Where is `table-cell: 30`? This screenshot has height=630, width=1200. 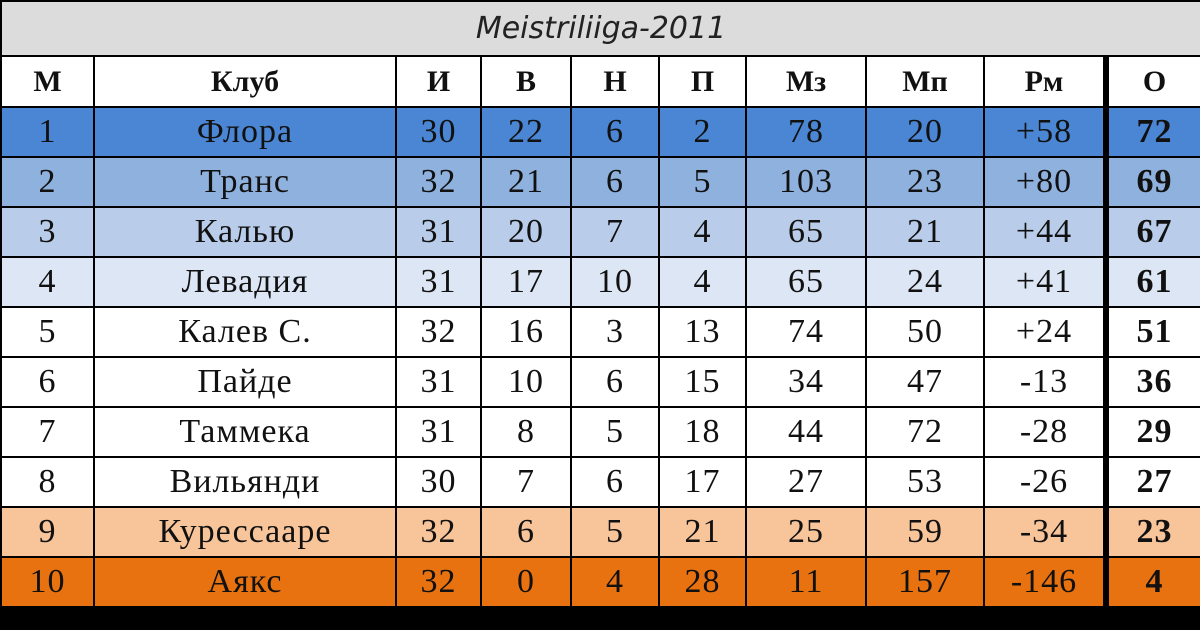 table-cell: 30 is located at coordinates (438, 132).